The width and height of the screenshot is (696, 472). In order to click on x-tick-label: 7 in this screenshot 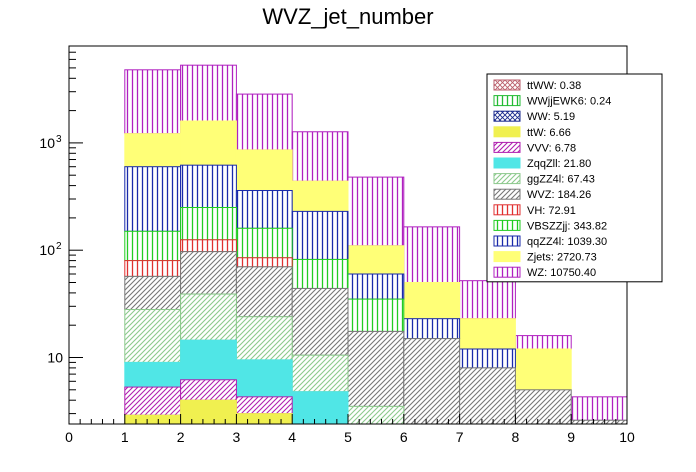, I will do `click(460, 437)`.